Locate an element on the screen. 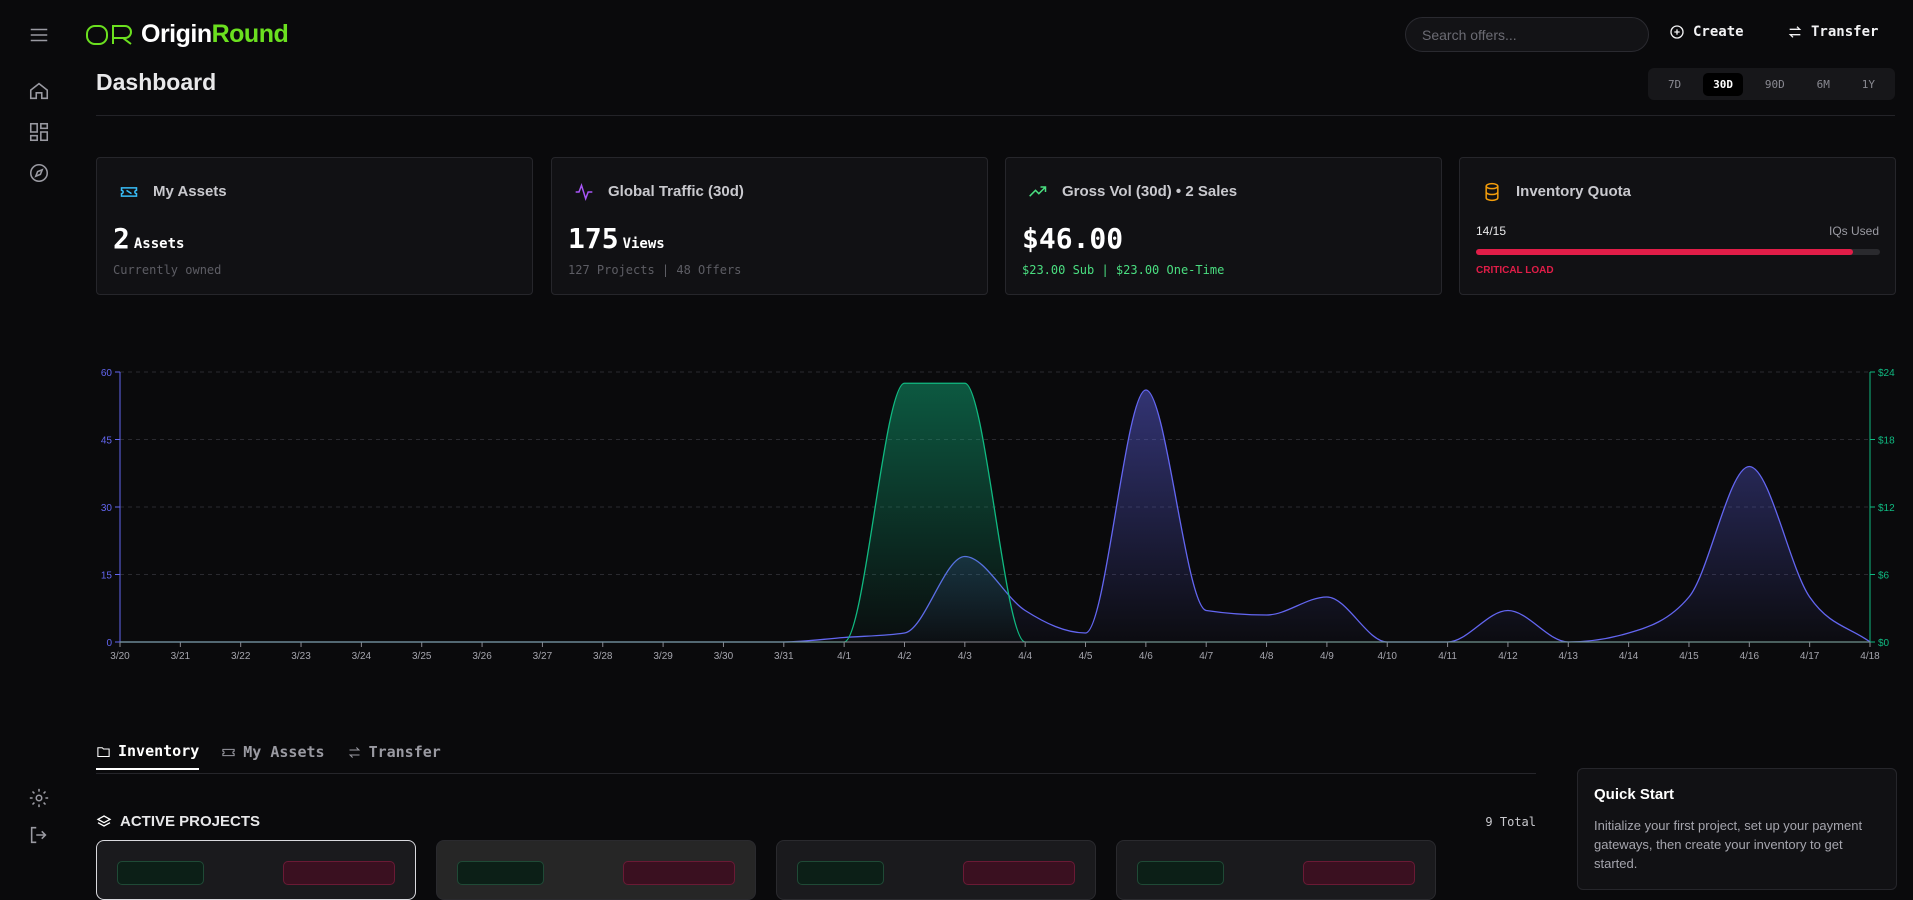 Image resolution: width=1913 pixels, height=900 pixels. x-tick-label: 4/6 is located at coordinates (1146, 656).